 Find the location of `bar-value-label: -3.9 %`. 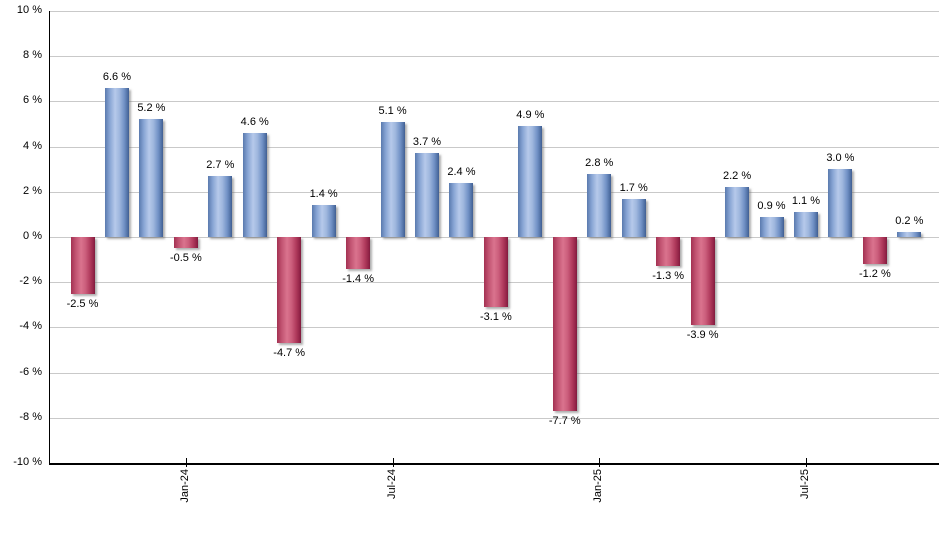

bar-value-label: -3.9 % is located at coordinates (702, 335).